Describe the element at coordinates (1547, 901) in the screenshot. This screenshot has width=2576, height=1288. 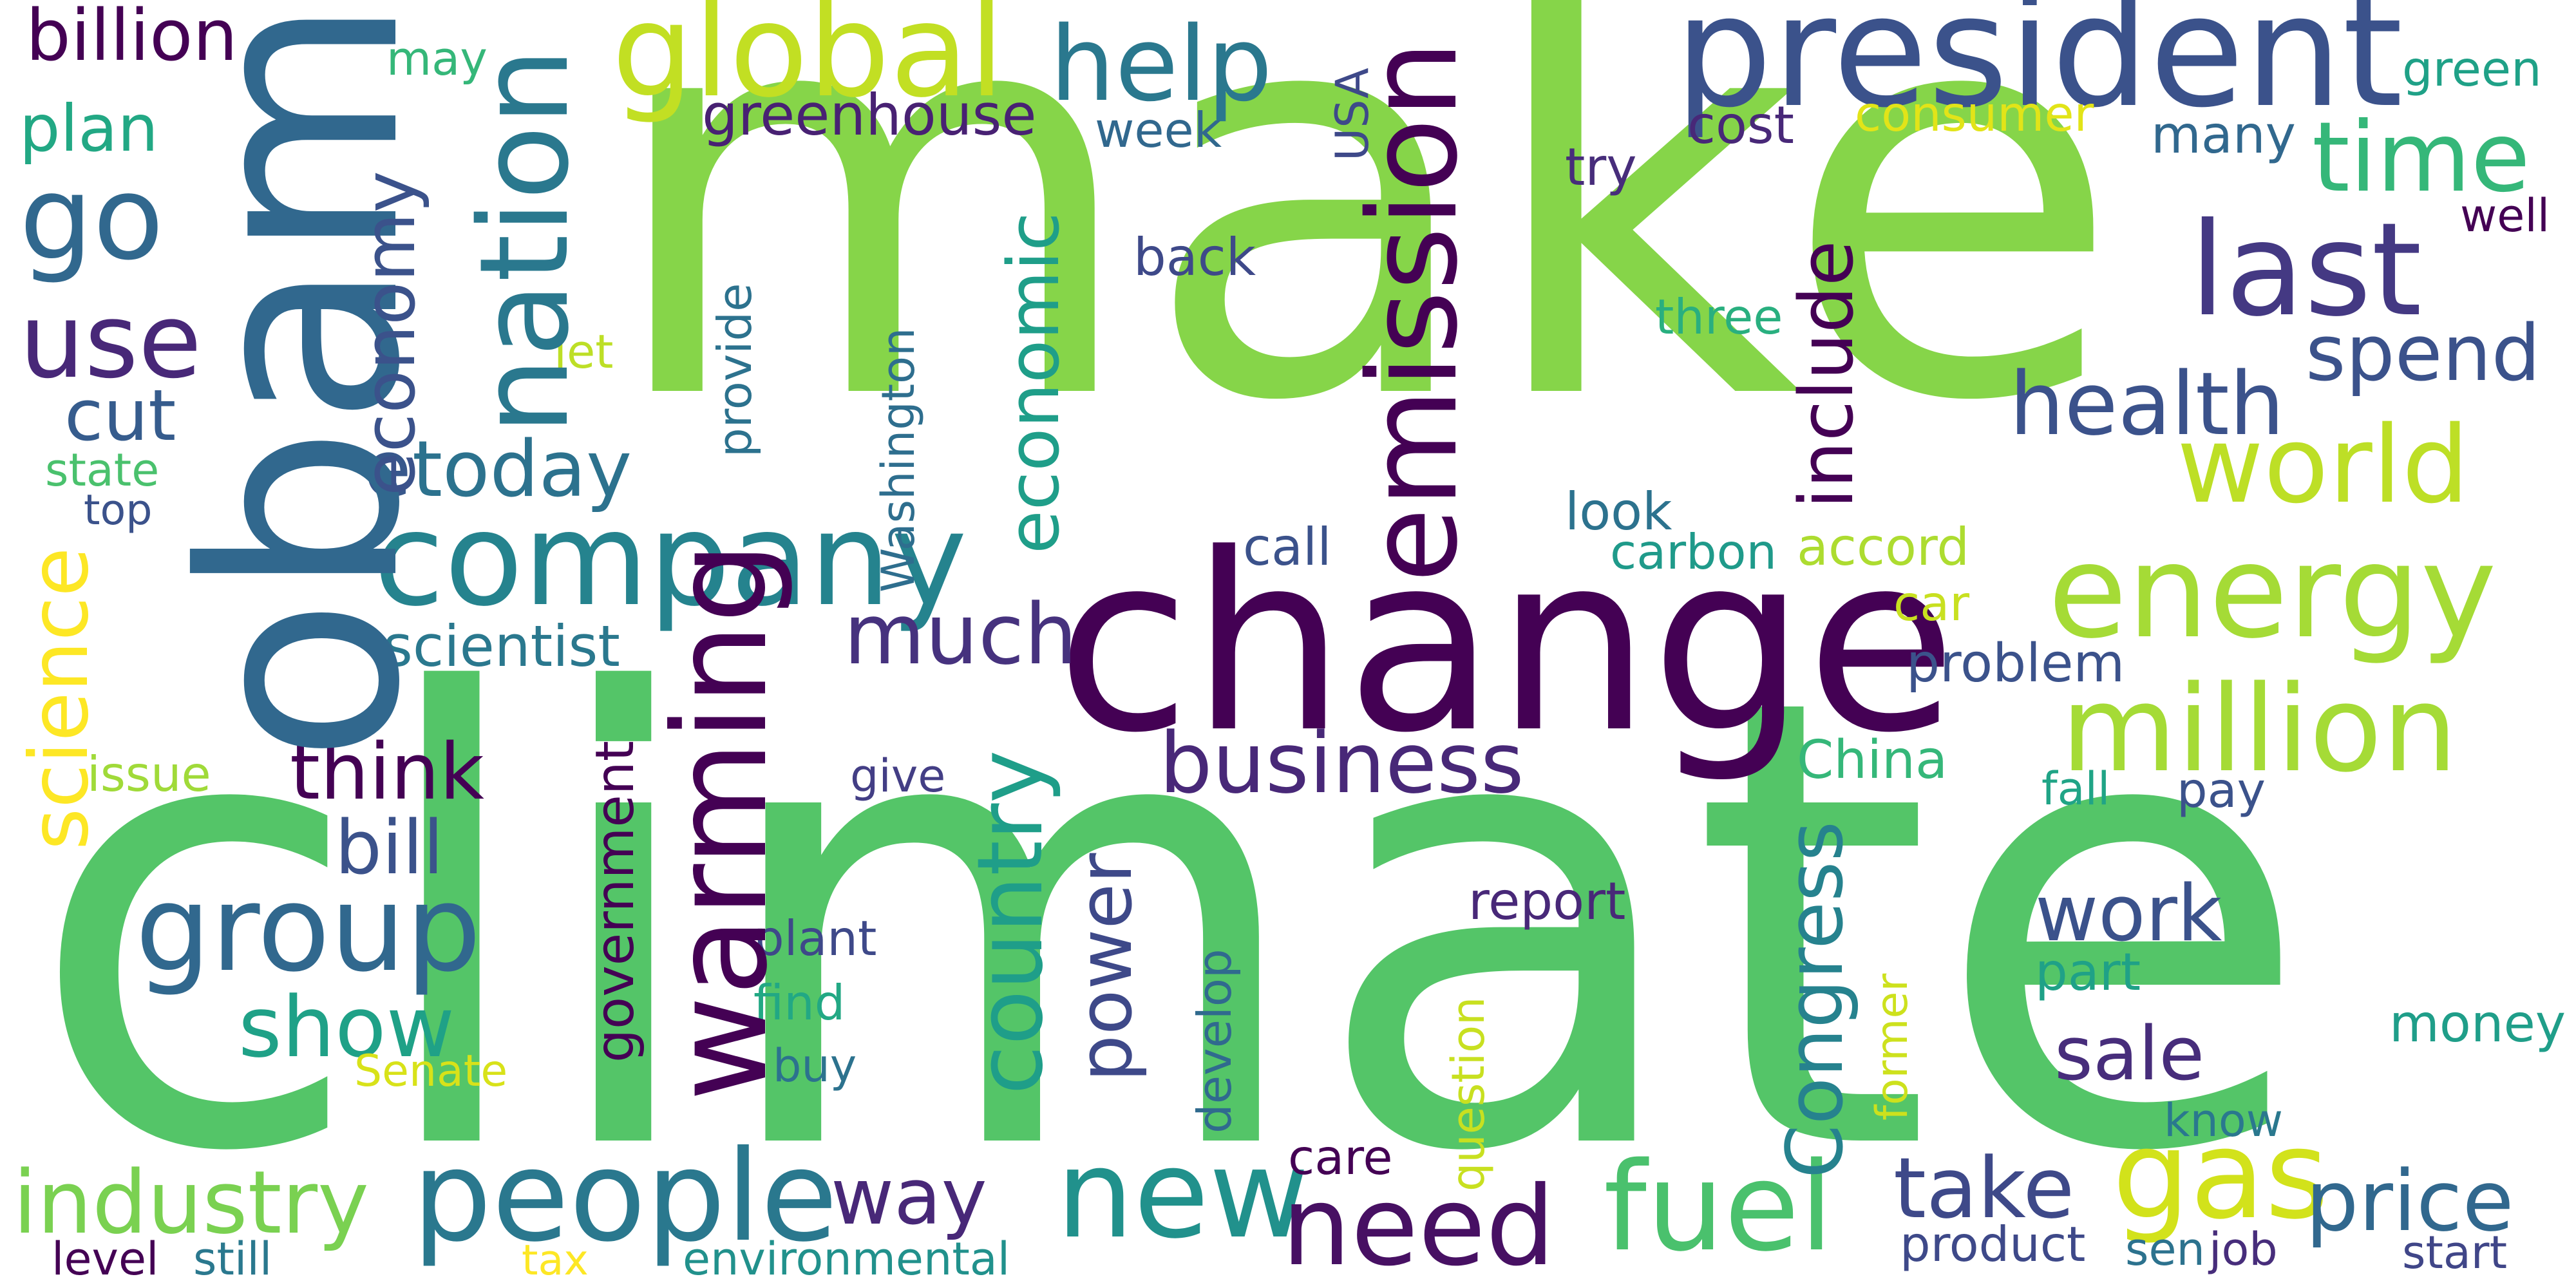
I see `word-report: report` at that location.